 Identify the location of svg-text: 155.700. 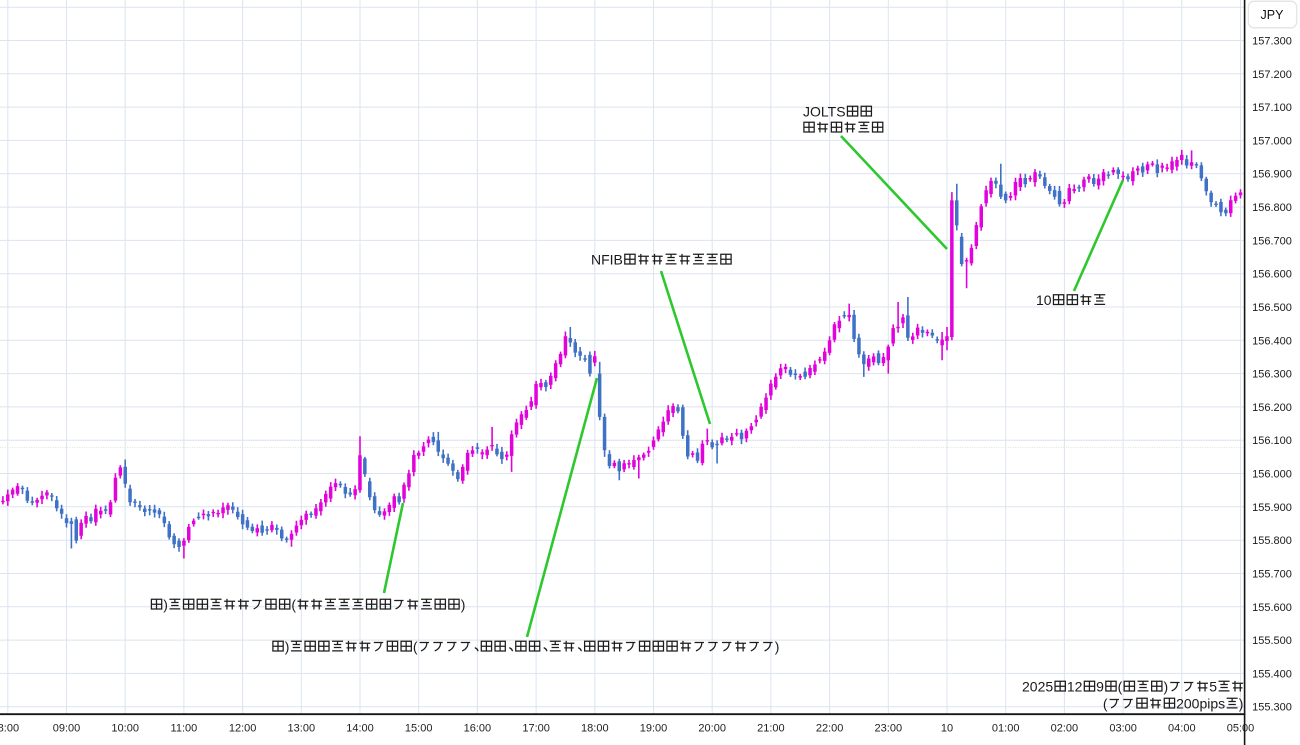
(1272, 575).